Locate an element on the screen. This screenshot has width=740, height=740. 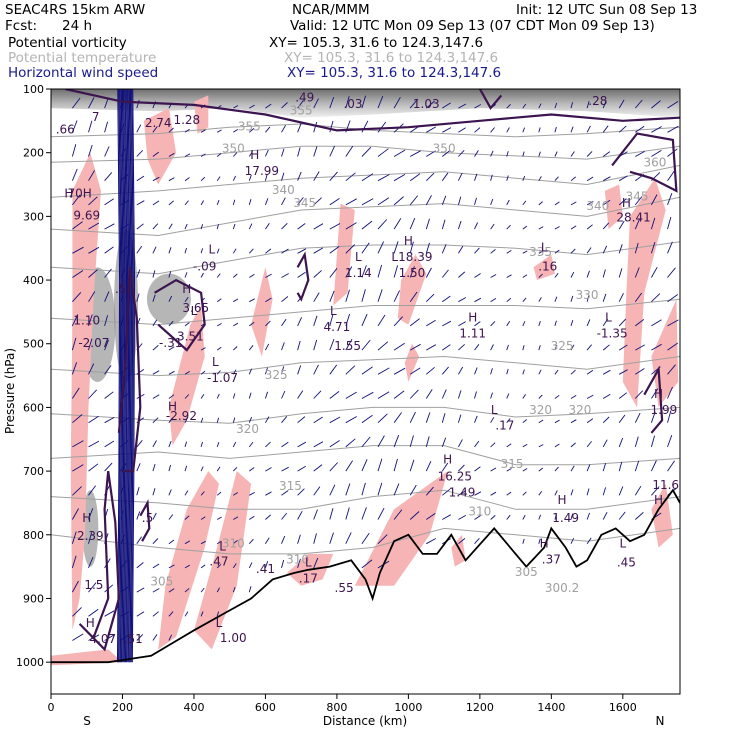
pv-annotation-27: 3.51 is located at coordinates (190, 337).